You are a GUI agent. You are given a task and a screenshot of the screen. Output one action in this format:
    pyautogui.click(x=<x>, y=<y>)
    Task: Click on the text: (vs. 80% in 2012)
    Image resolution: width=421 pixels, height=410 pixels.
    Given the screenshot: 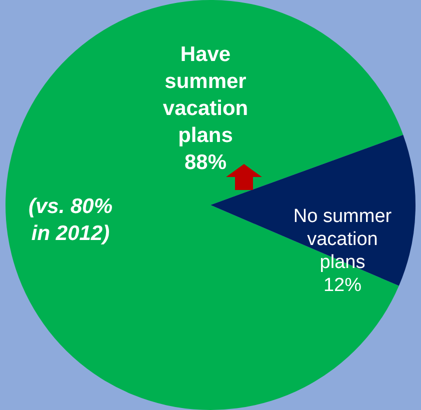 What is the action you would take?
    pyautogui.click(x=70, y=219)
    